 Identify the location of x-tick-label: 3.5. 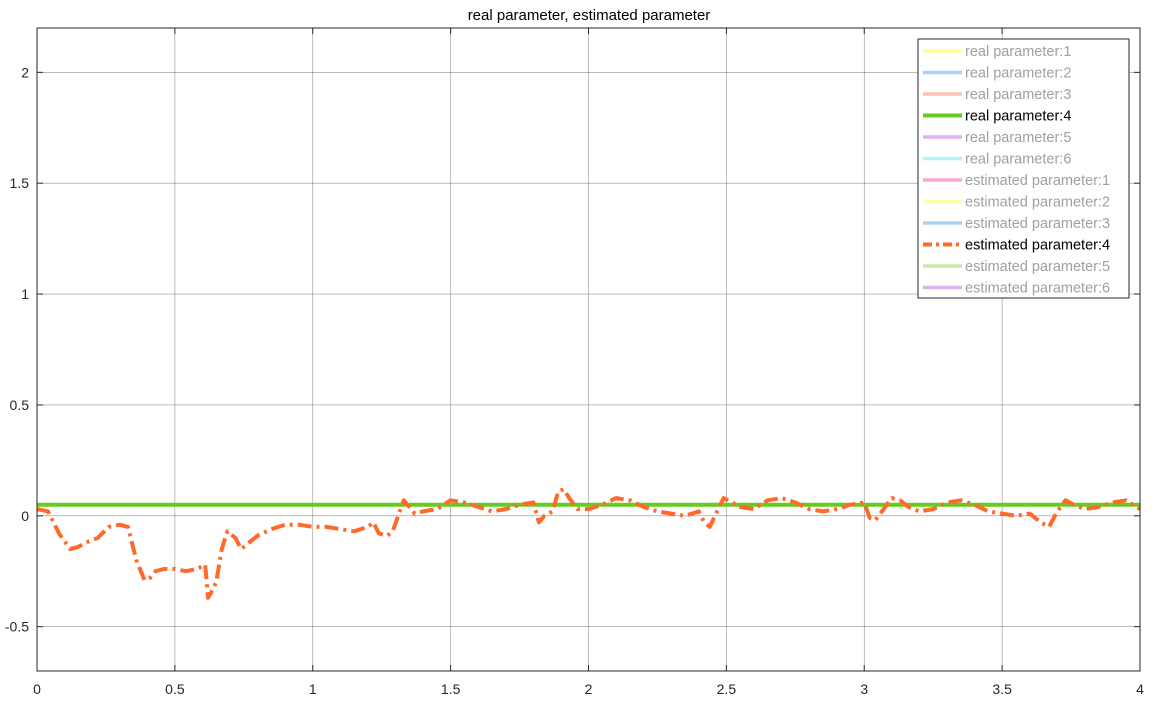
(1002, 689).